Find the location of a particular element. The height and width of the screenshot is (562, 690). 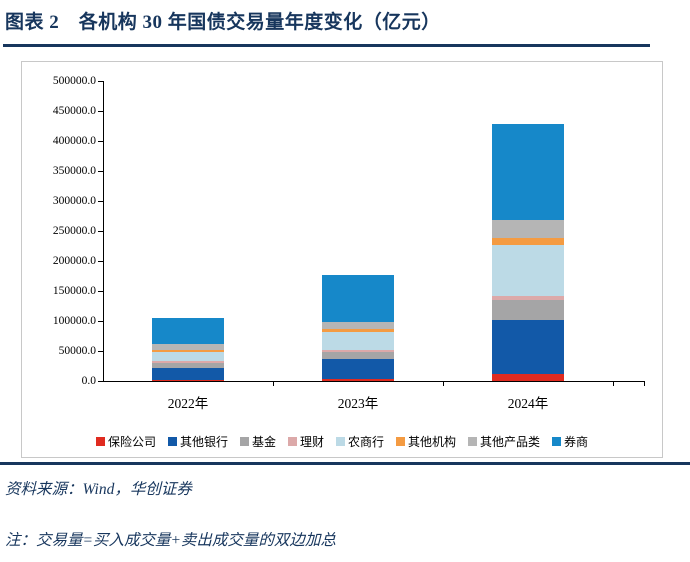

y-tick-label: 250000.0 is located at coordinates (74, 231).